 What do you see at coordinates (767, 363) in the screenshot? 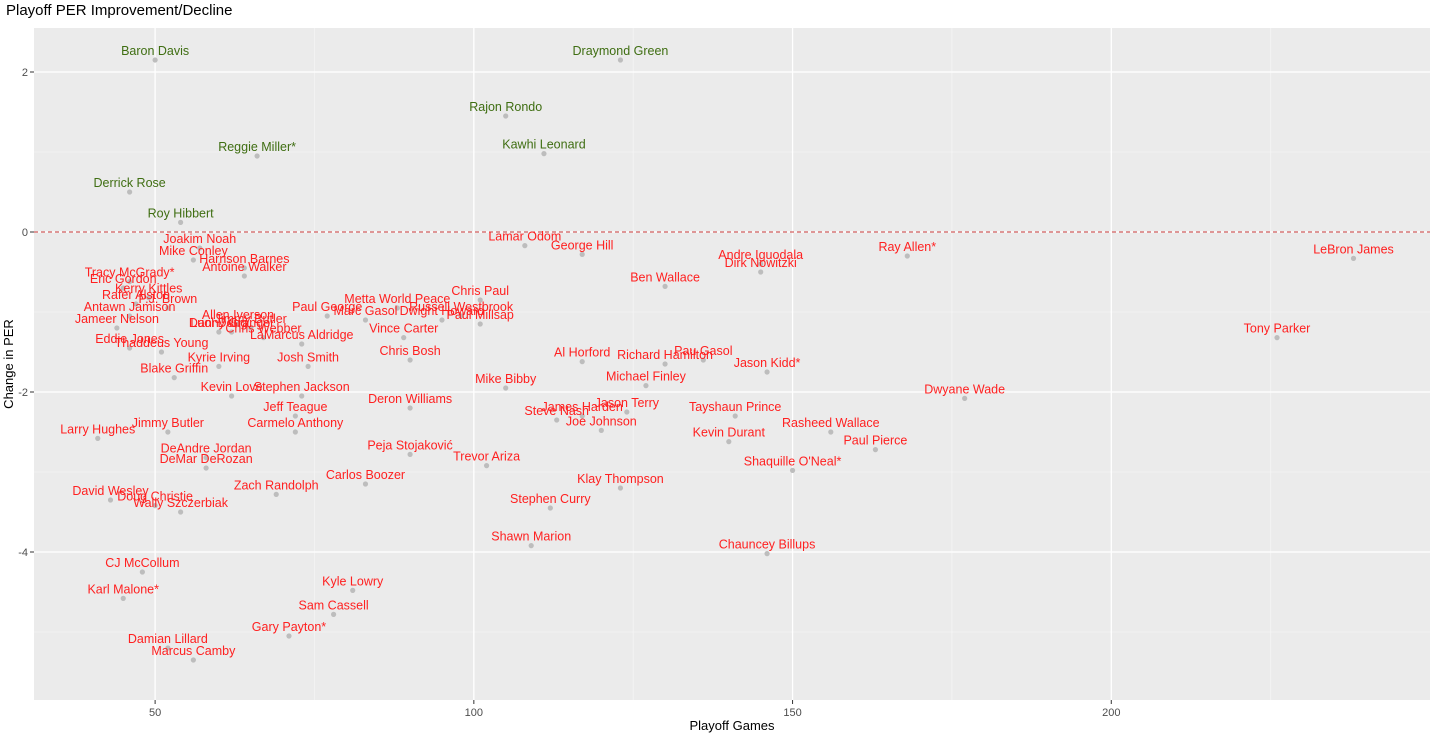
I see `point-label: Jason Kidd*` at bounding box center [767, 363].